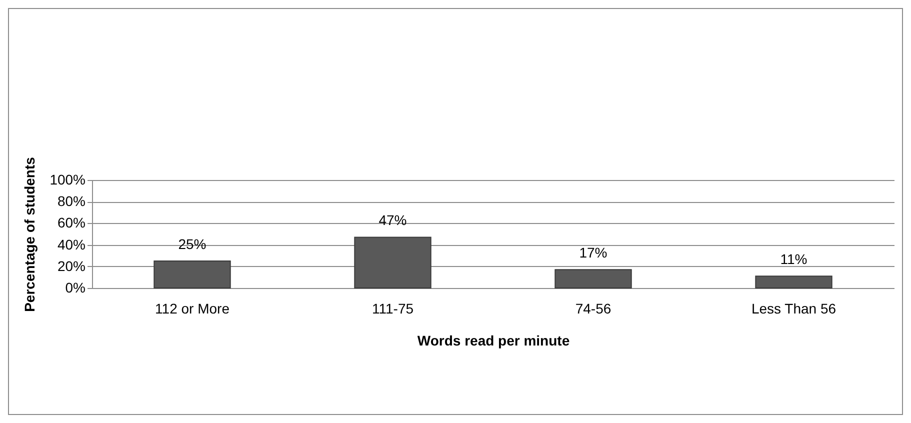 This screenshot has width=911, height=423. Describe the element at coordinates (71, 222) in the screenshot. I see `y-tick-label: 60%` at that location.